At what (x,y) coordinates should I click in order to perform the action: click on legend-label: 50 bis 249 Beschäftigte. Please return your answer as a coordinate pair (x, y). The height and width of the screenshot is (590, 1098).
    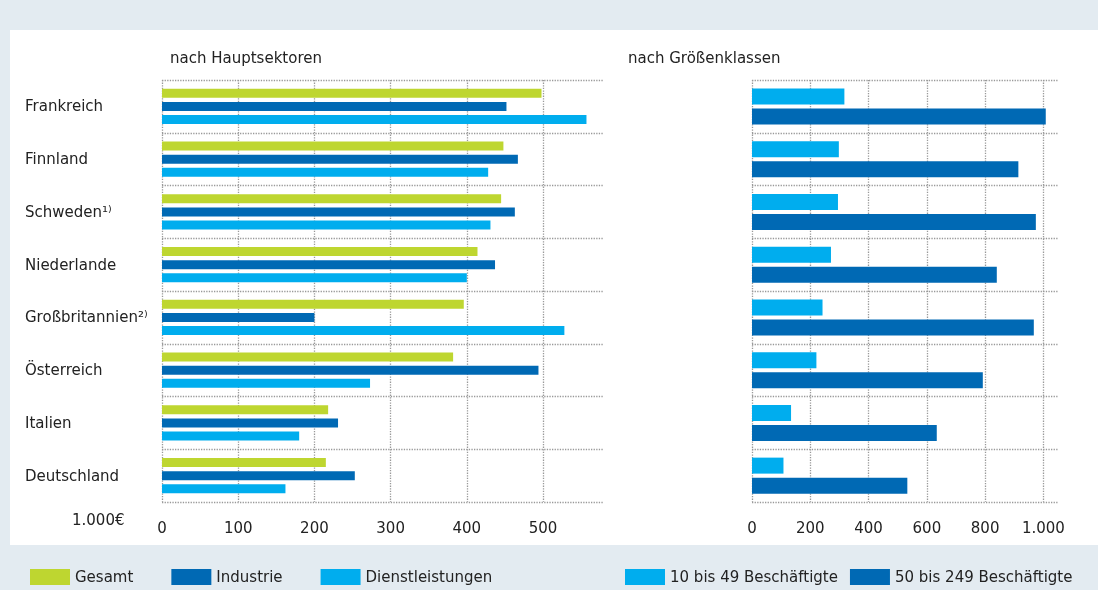
    Looking at the image, I should click on (983, 577).